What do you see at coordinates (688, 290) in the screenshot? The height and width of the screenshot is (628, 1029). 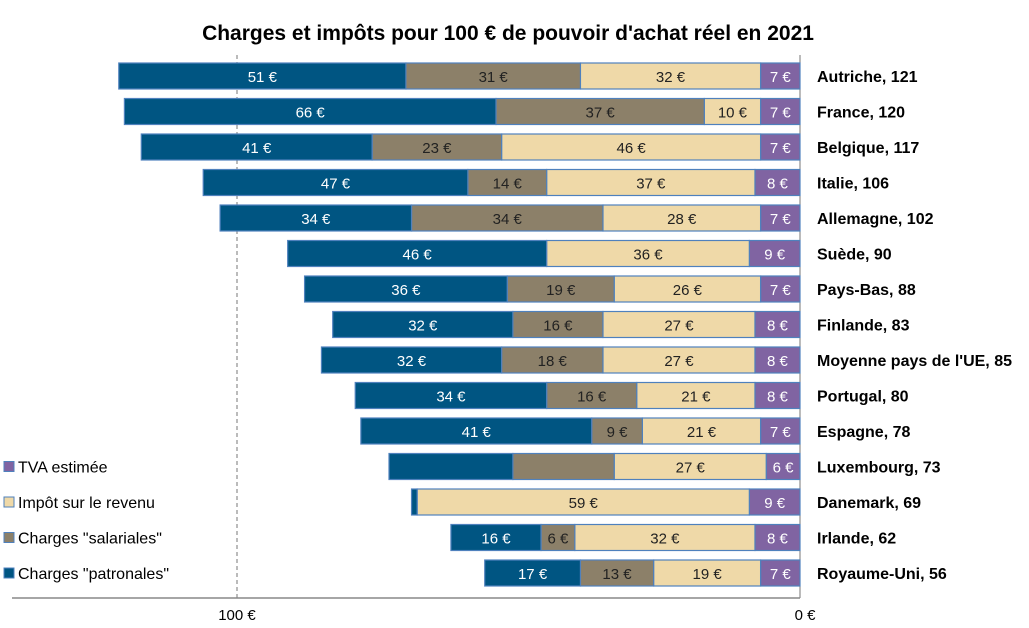 I see `data-label: 26 €` at bounding box center [688, 290].